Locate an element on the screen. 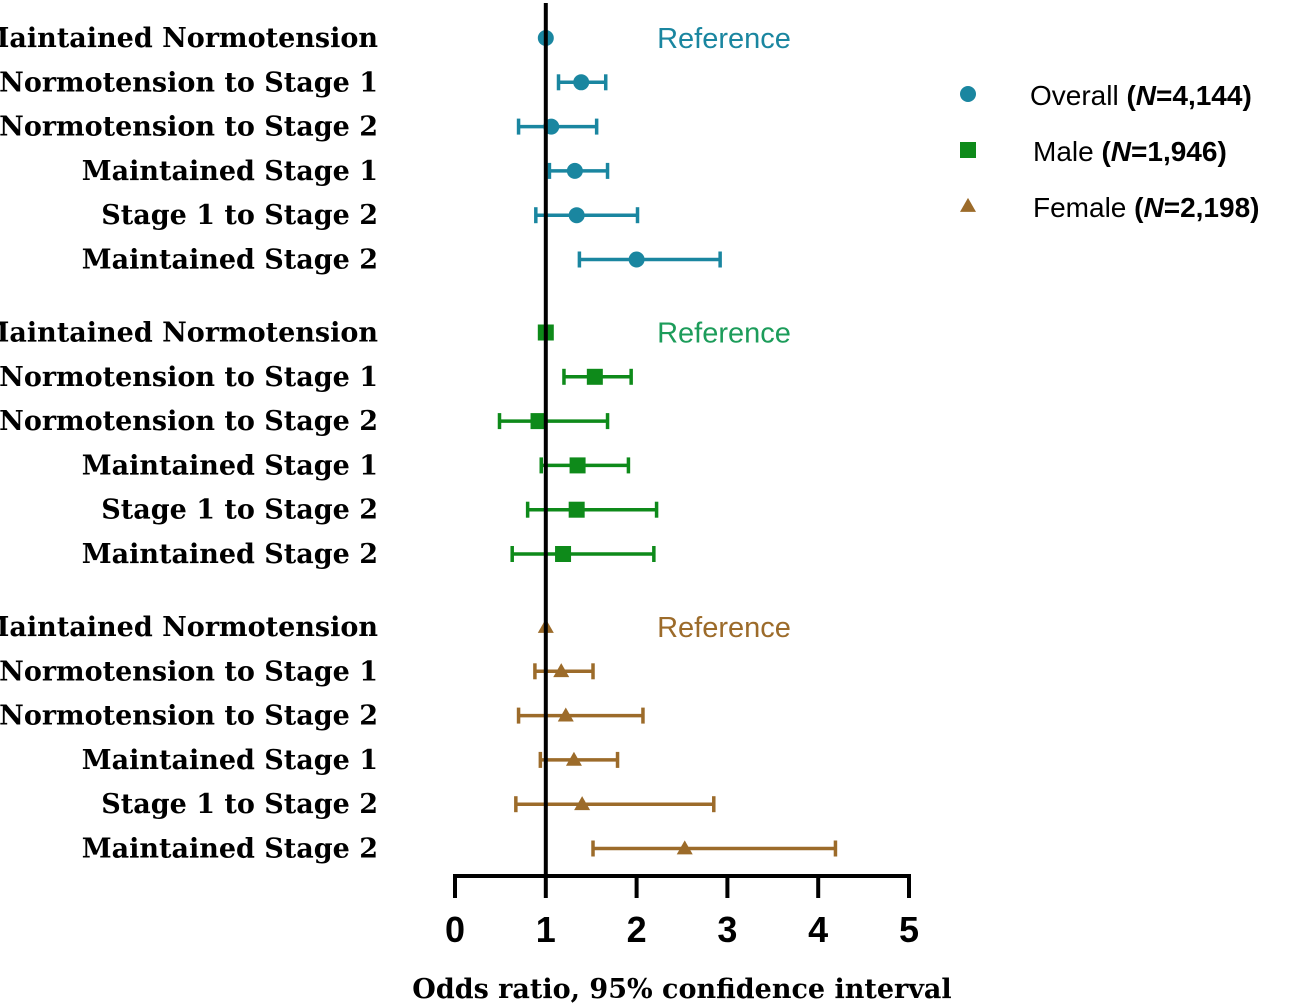 This screenshot has height=1008, width=1301. row-label-female-2: Normotension to Stage 2 is located at coordinates (189, 716).